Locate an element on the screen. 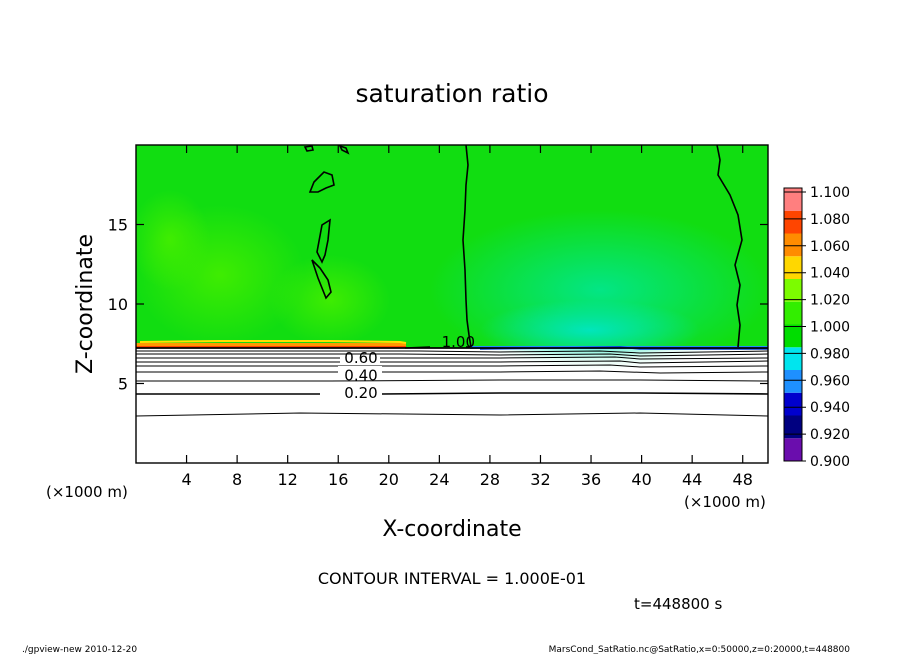 This screenshot has height=654, width=904. contour-lines is located at coordinates (452, 382).